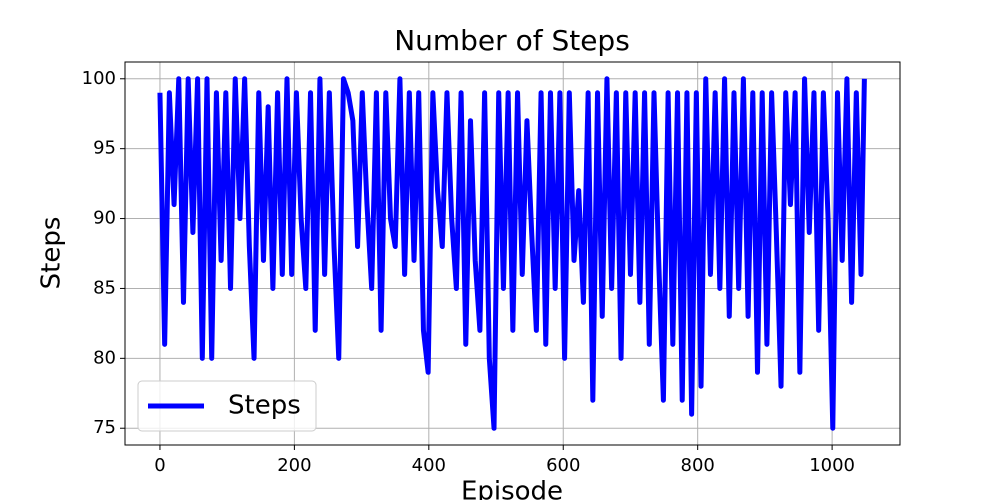 The width and height of the screenshot is (1000, 500). I want to click on y-tick-label: 100, so click(99, 78).